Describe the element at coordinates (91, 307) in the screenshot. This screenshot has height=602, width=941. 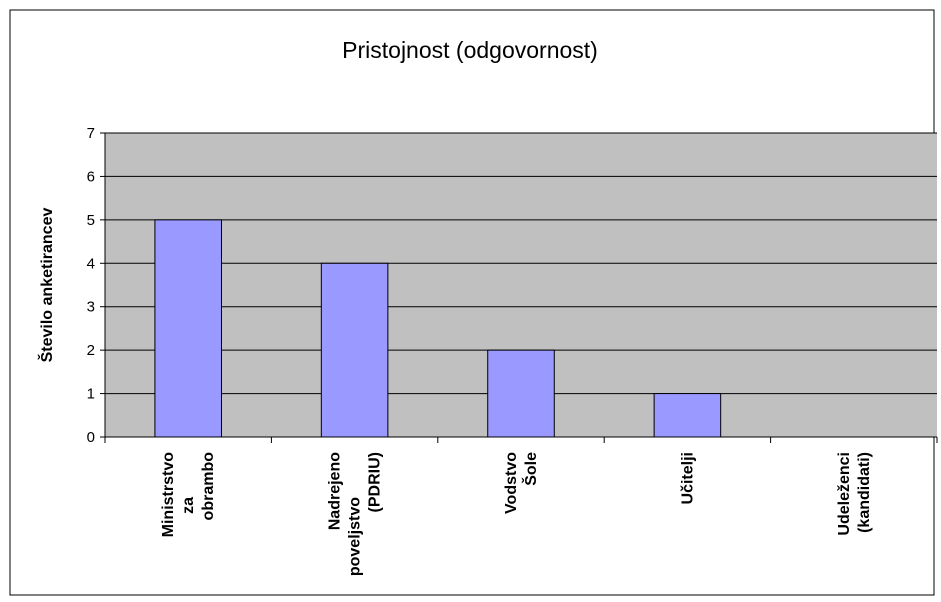
I see `y-tick-label: 3` at that location.